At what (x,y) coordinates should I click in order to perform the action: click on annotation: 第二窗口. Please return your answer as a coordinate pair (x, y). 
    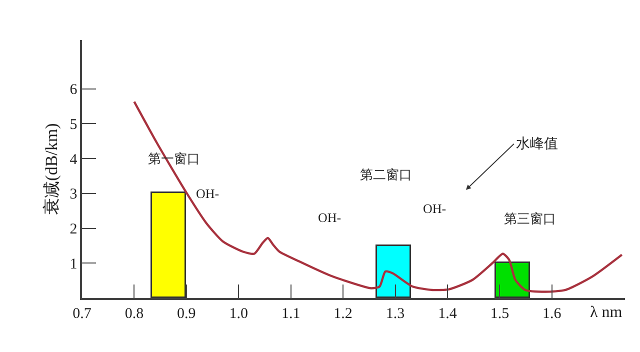
    Looking at the image, I should click on (386, 174).